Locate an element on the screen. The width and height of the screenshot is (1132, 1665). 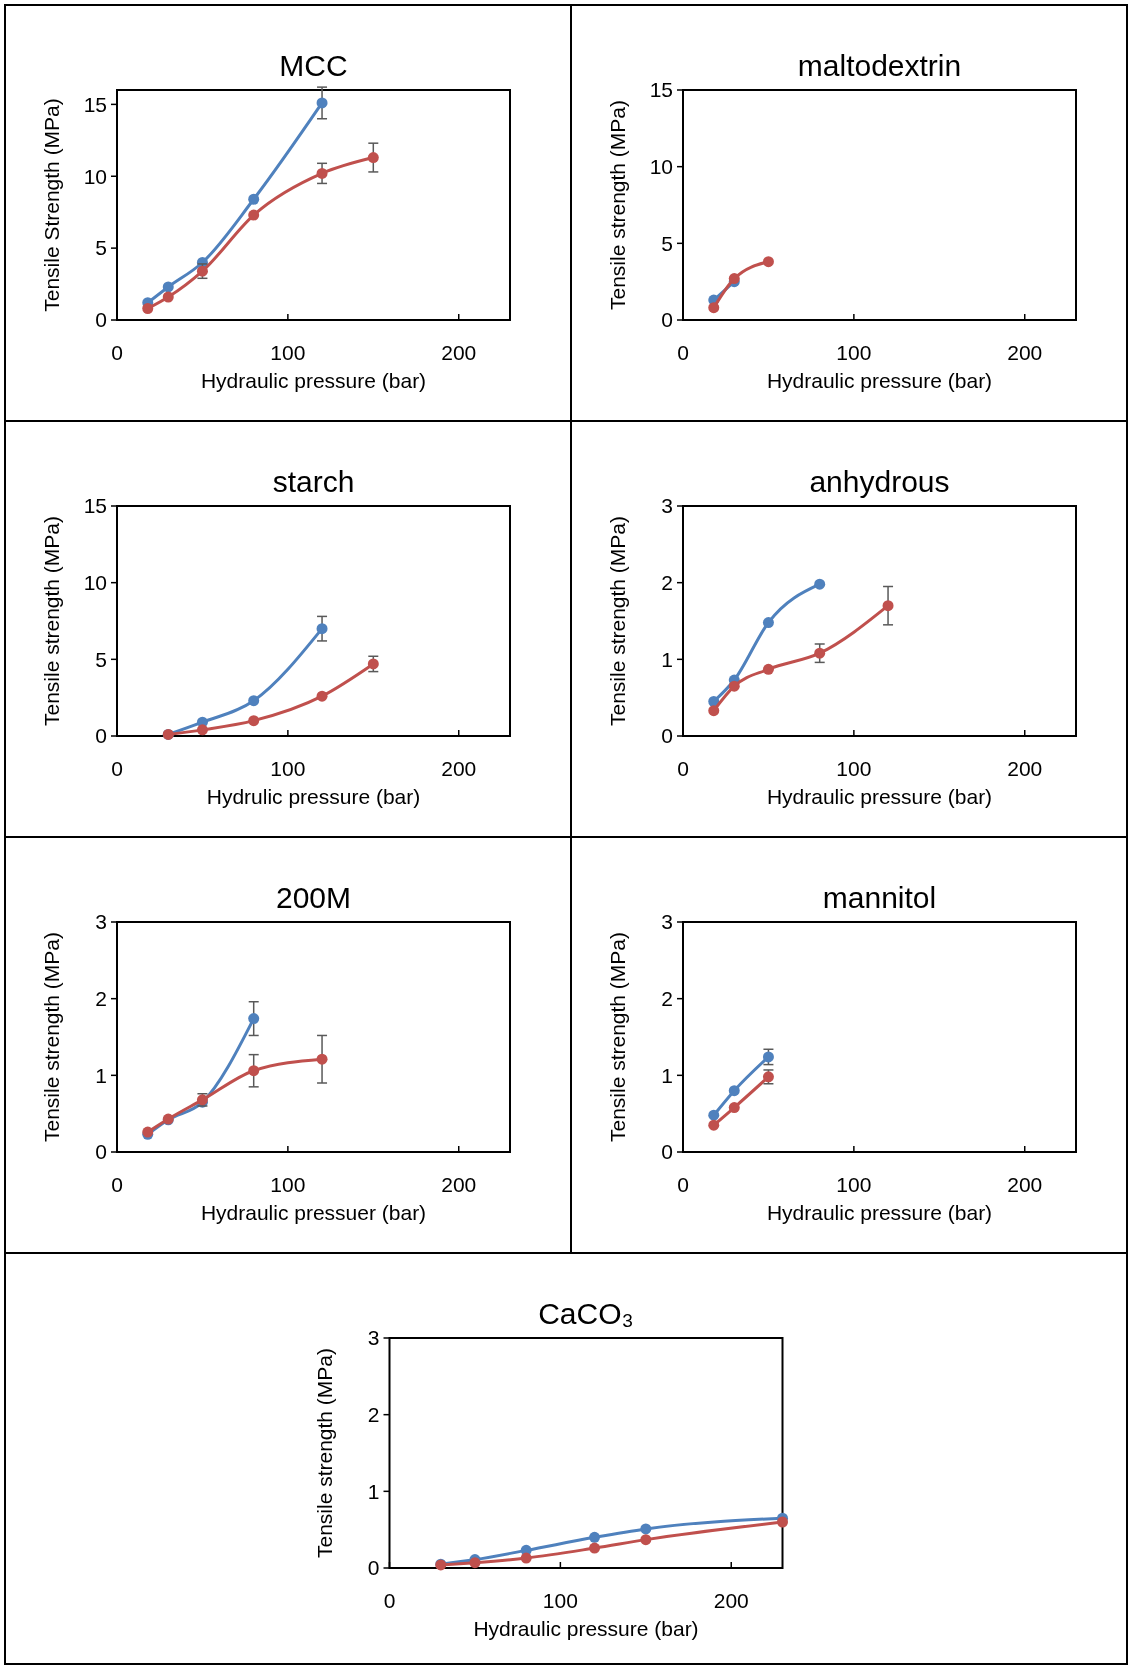
chart-title: maltodextrin is located at coordinates (879, 65).